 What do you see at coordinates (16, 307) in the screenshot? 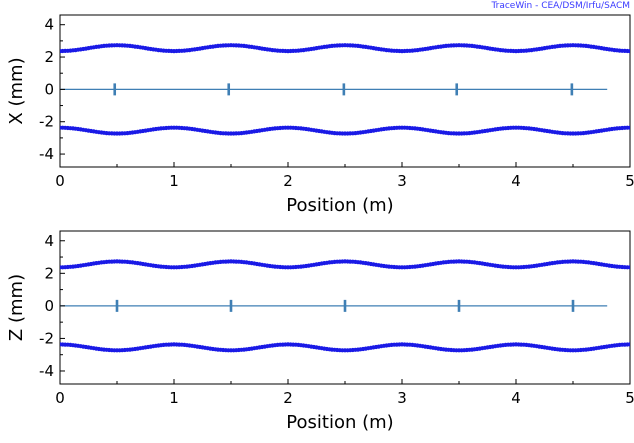
I see `y-axis-label: Z (mm)` at bounding box center [16, 307].